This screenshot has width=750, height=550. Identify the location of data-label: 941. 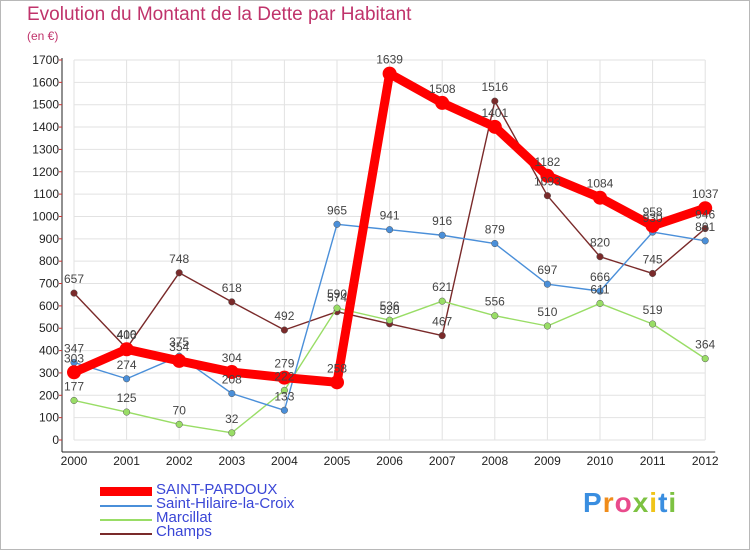
(390, 216).